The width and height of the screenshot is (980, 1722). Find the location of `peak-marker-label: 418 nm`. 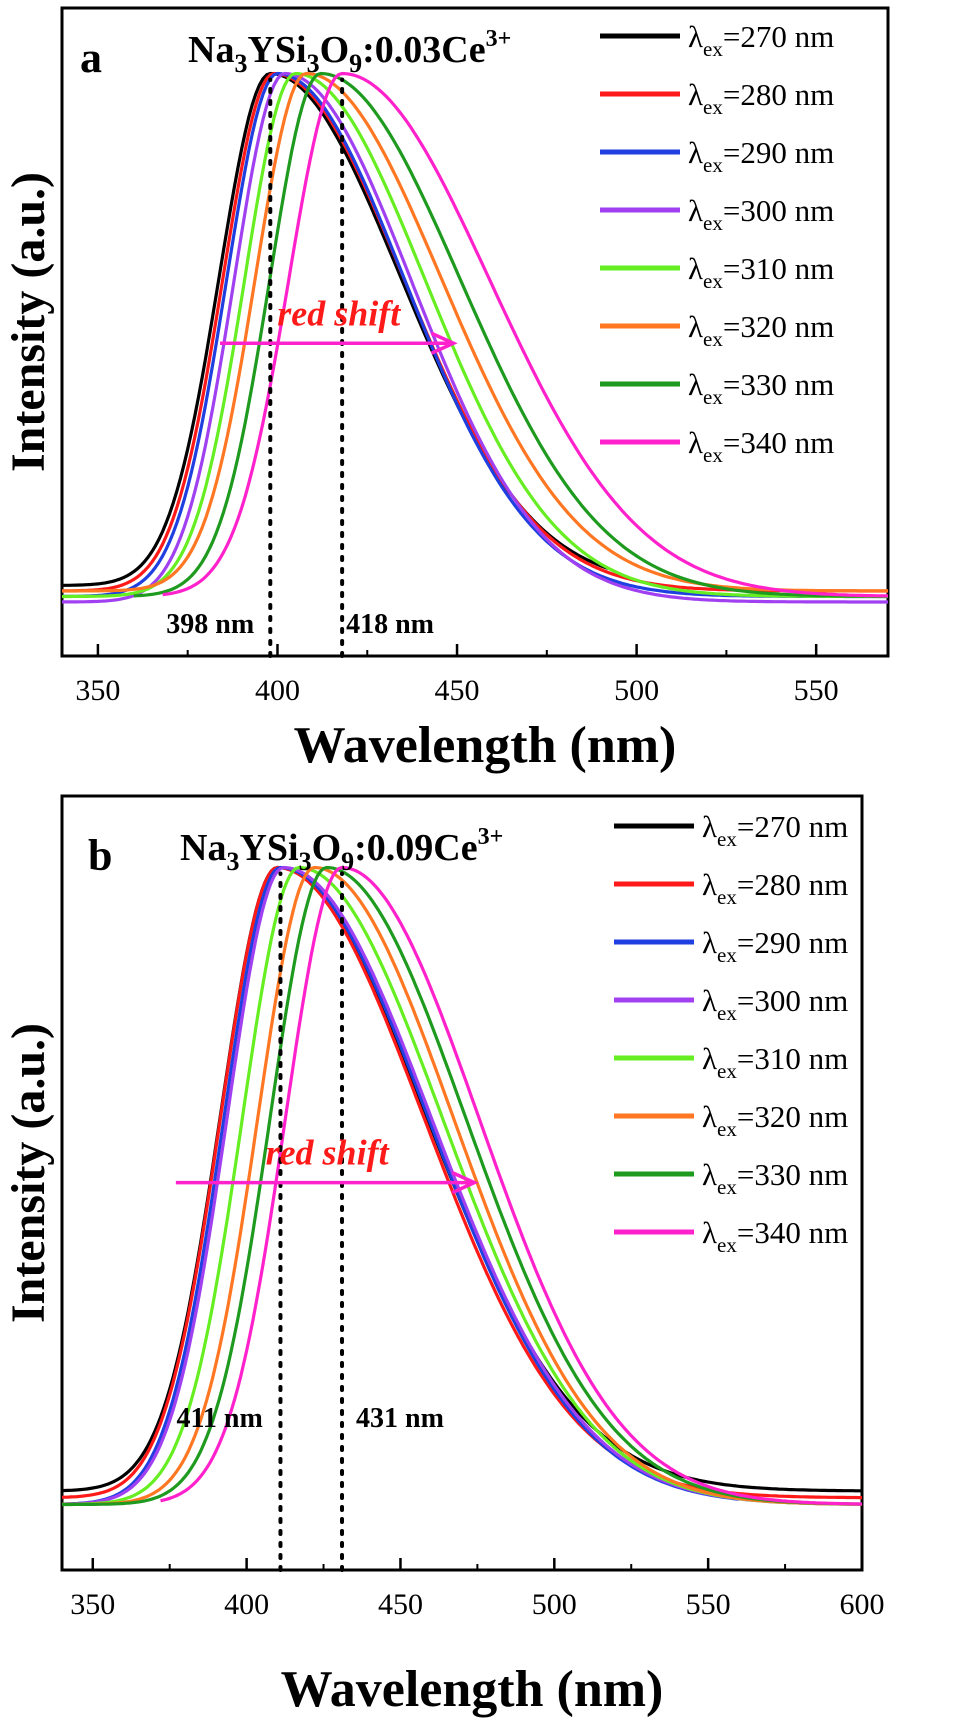

peak-marker-label: 418 nm is located at coordinates (390, 624).